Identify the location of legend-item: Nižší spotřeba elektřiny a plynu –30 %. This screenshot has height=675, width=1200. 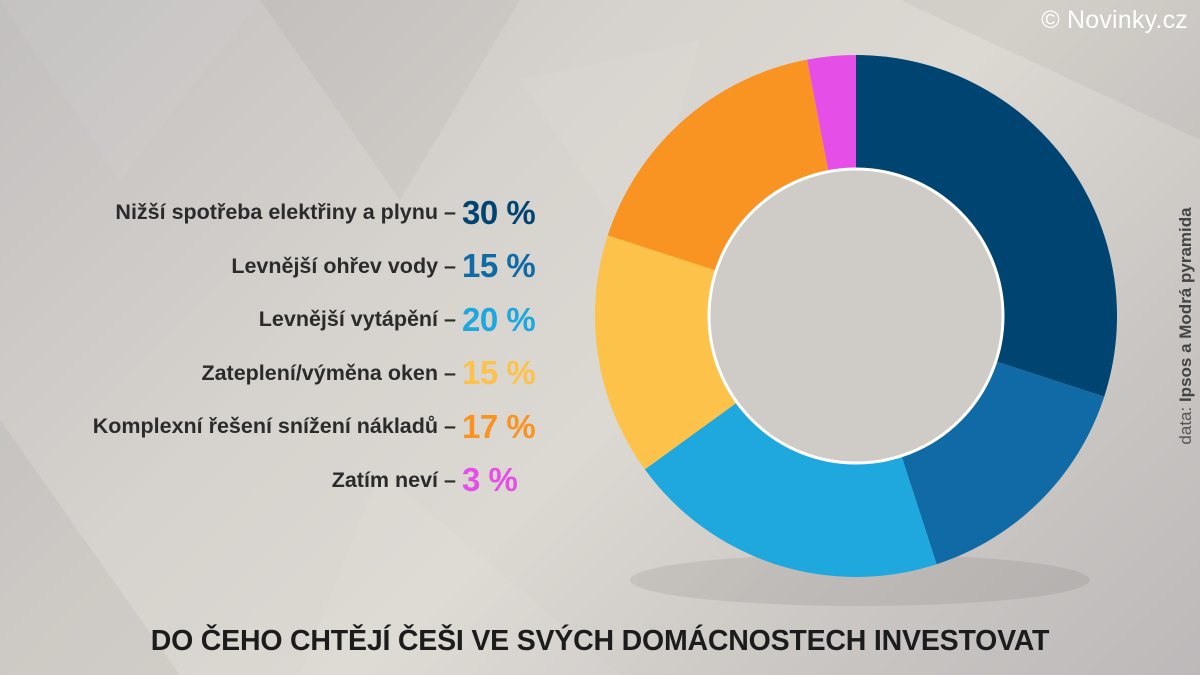
(280, 213).